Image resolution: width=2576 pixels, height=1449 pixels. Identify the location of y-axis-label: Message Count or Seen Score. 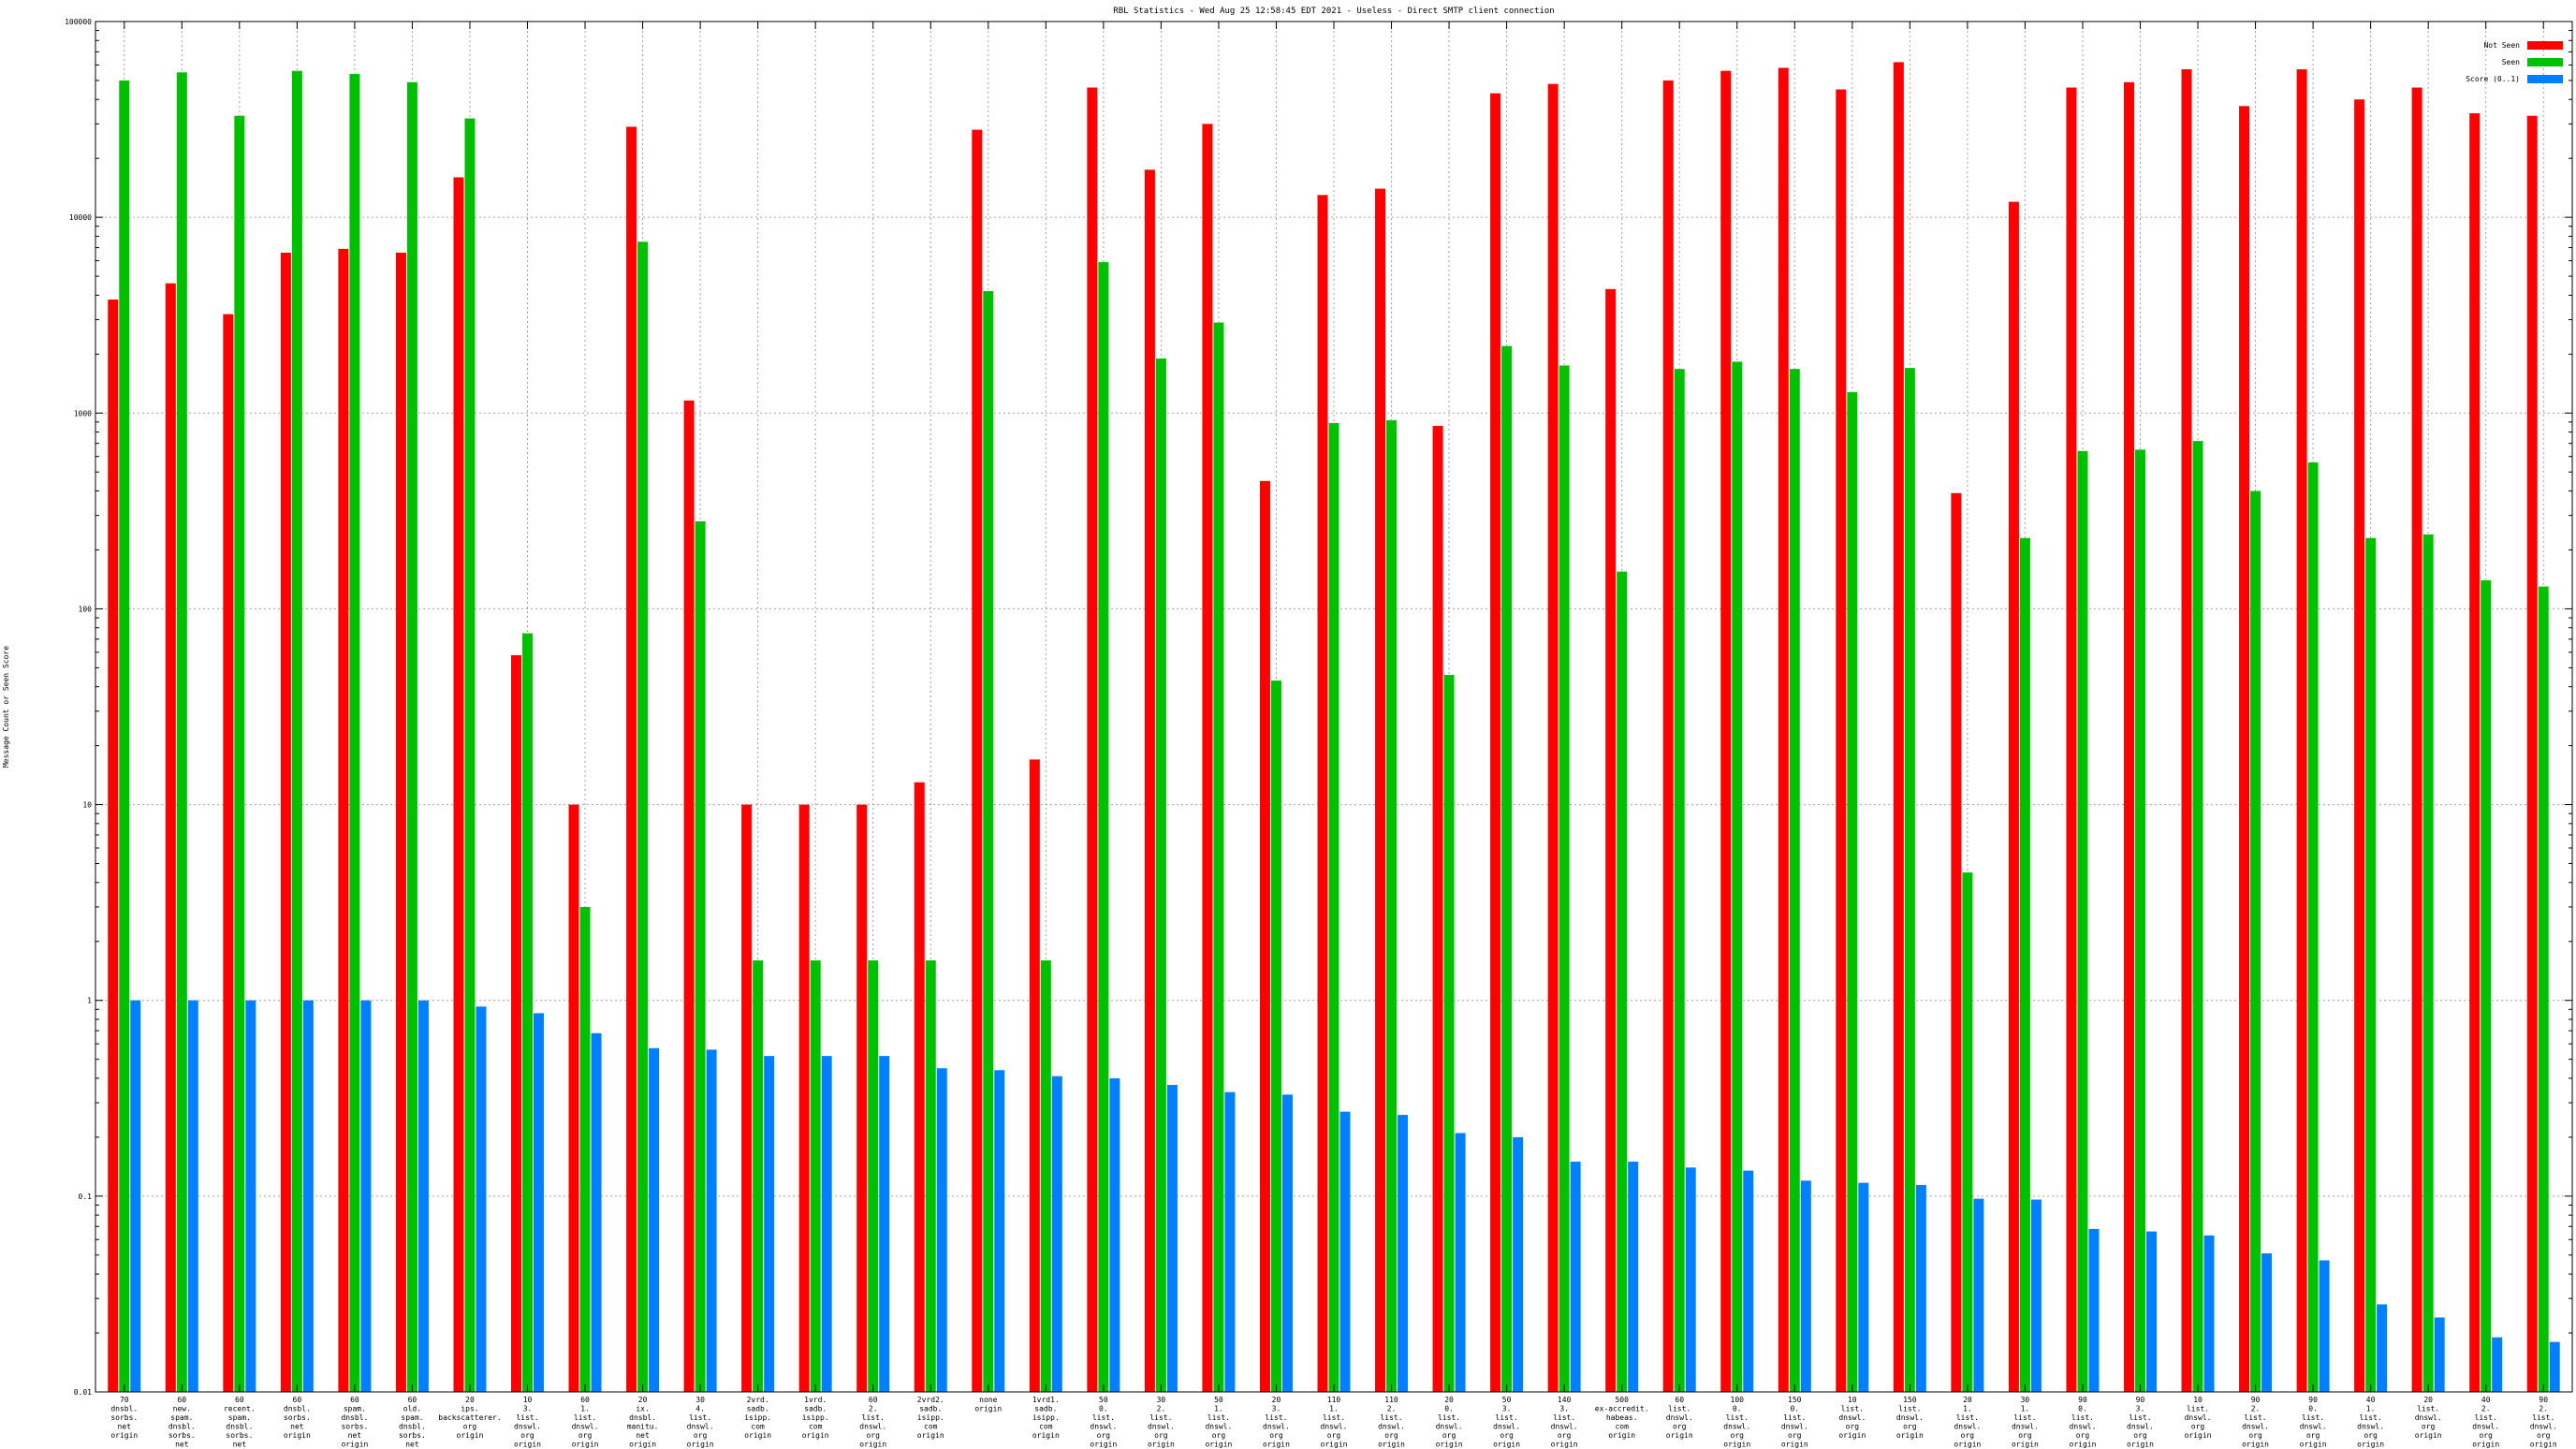
(6, 707).